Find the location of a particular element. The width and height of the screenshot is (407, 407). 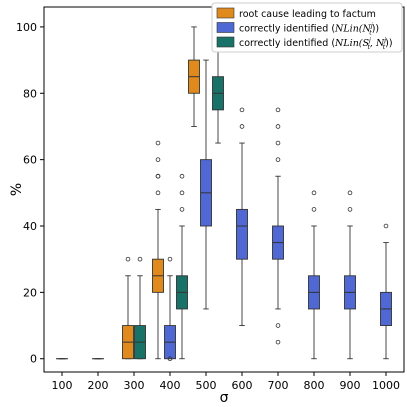

y-tick-label: 60 is located at coordinates (30, 160).